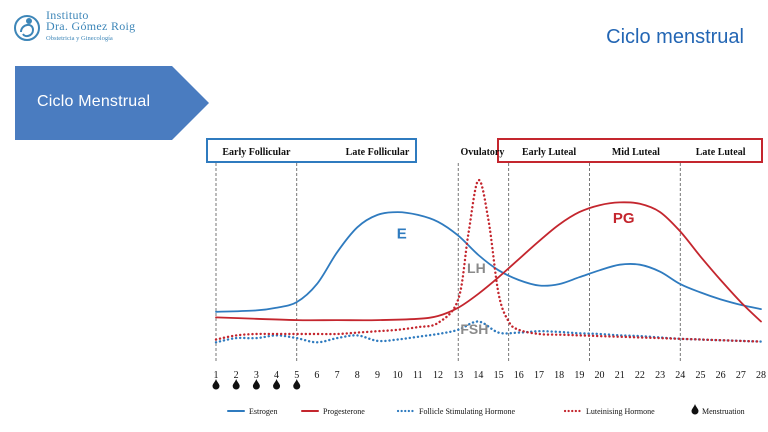 This screenshot has width=768, height=432. Describe the element at coordinates (620, 411) in the screenshot. I see `legend-label: Luteinising Hormone` at that location.